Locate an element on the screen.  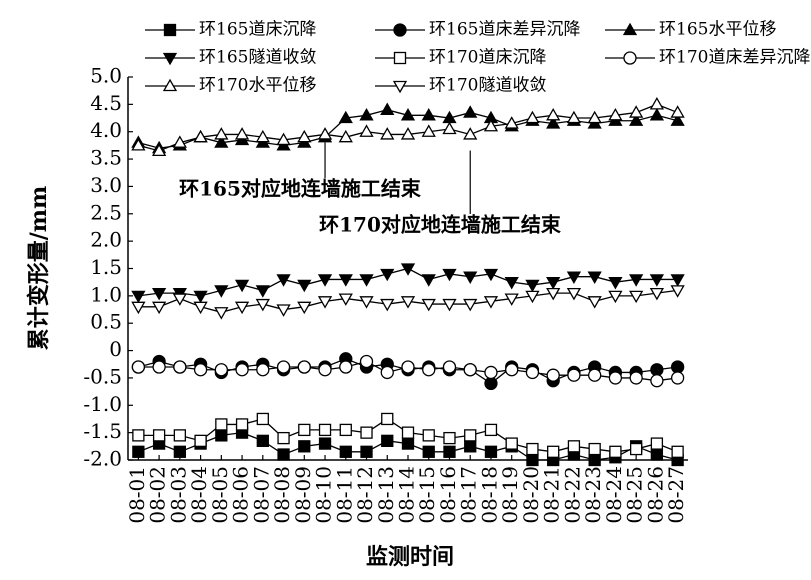
x-tick-label: 08-06 is located at coordinates (241, 495).